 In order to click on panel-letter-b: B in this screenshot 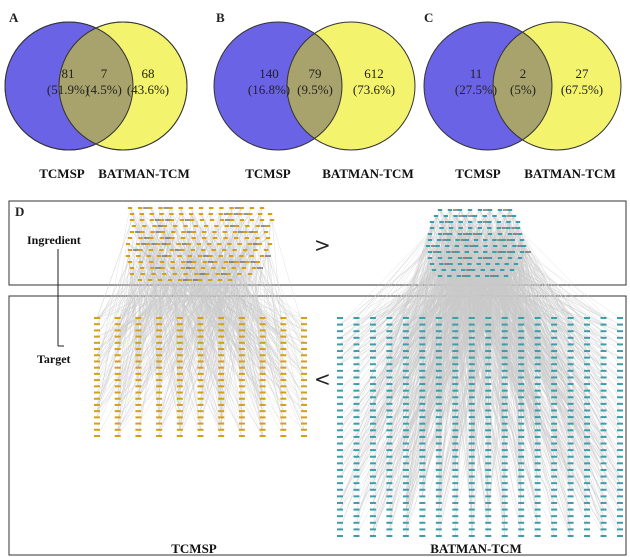, I will do `click(220, 17)`.